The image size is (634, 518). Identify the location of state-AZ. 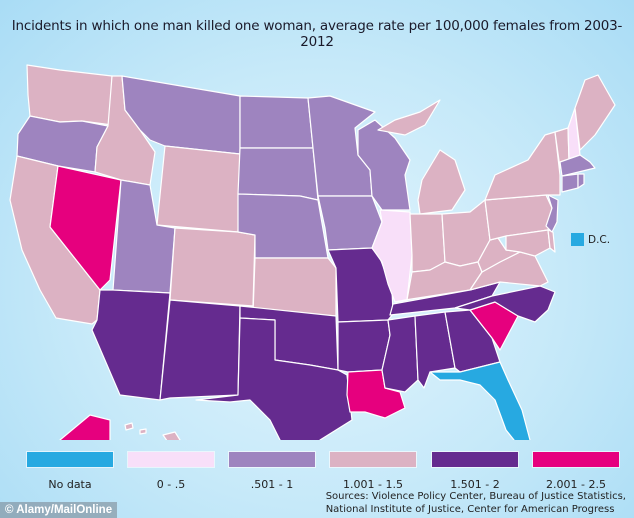
(131, 345).